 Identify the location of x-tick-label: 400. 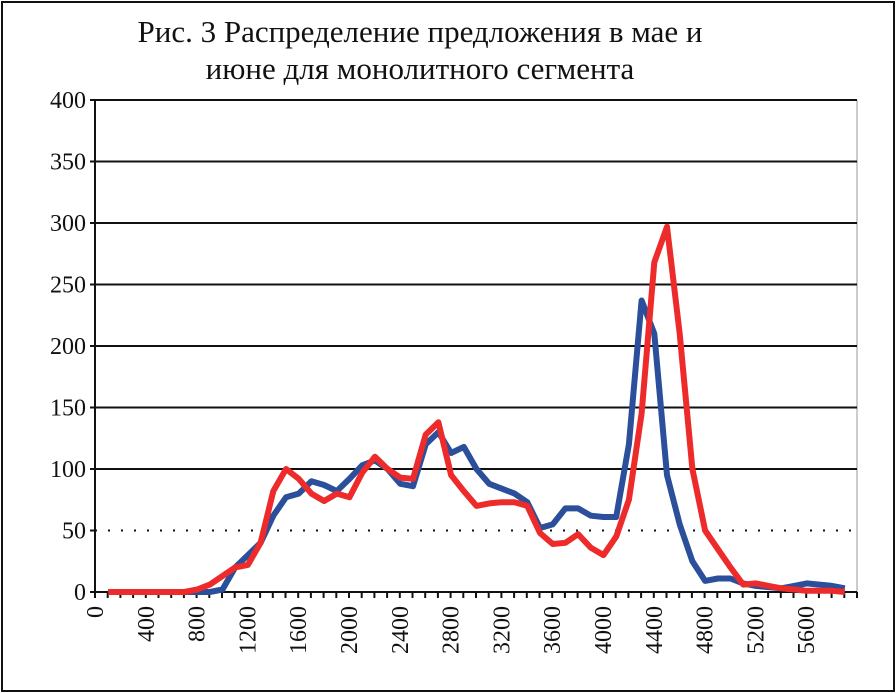
(147, 624).